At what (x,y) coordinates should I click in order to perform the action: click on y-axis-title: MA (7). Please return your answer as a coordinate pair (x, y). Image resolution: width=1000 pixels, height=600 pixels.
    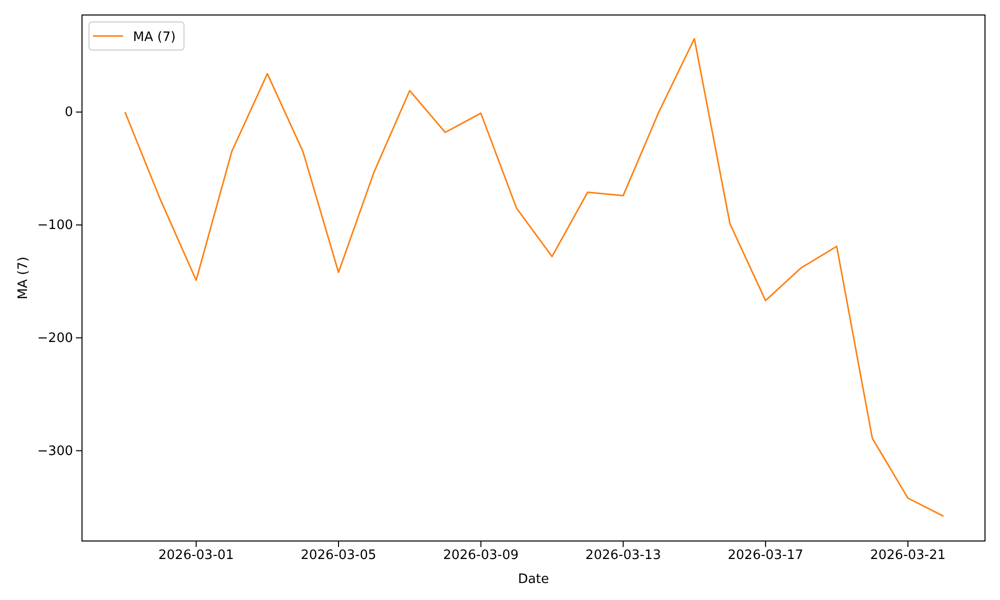
    Looking at the image, I should click on (23, 278).